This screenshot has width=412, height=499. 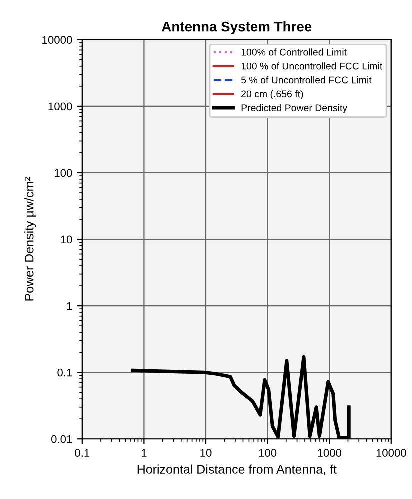 I want to click on x-axis-title: Horizontal Distance from Antenna, ft, so click(x=237, y=470).